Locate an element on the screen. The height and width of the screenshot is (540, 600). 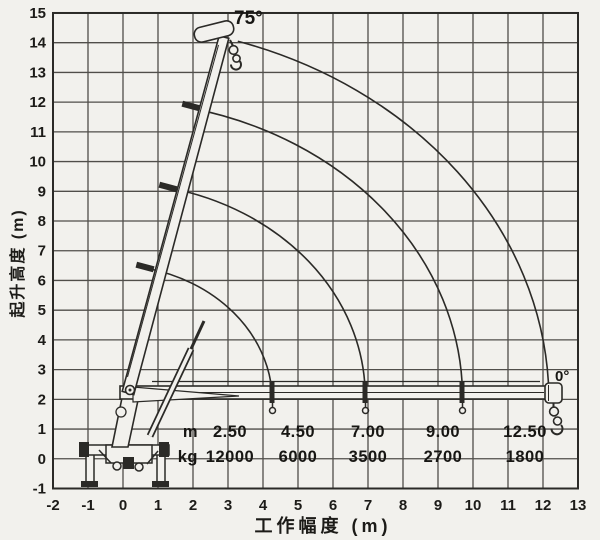
raised-boom-head is located at coordinates (214, 31).